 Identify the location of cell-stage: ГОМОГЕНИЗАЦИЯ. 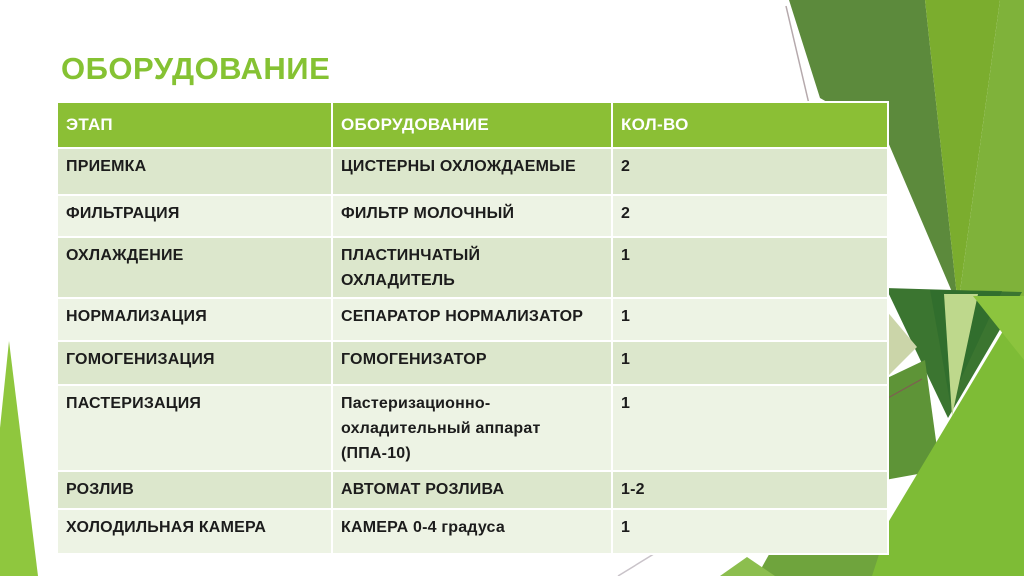
(194, 363).